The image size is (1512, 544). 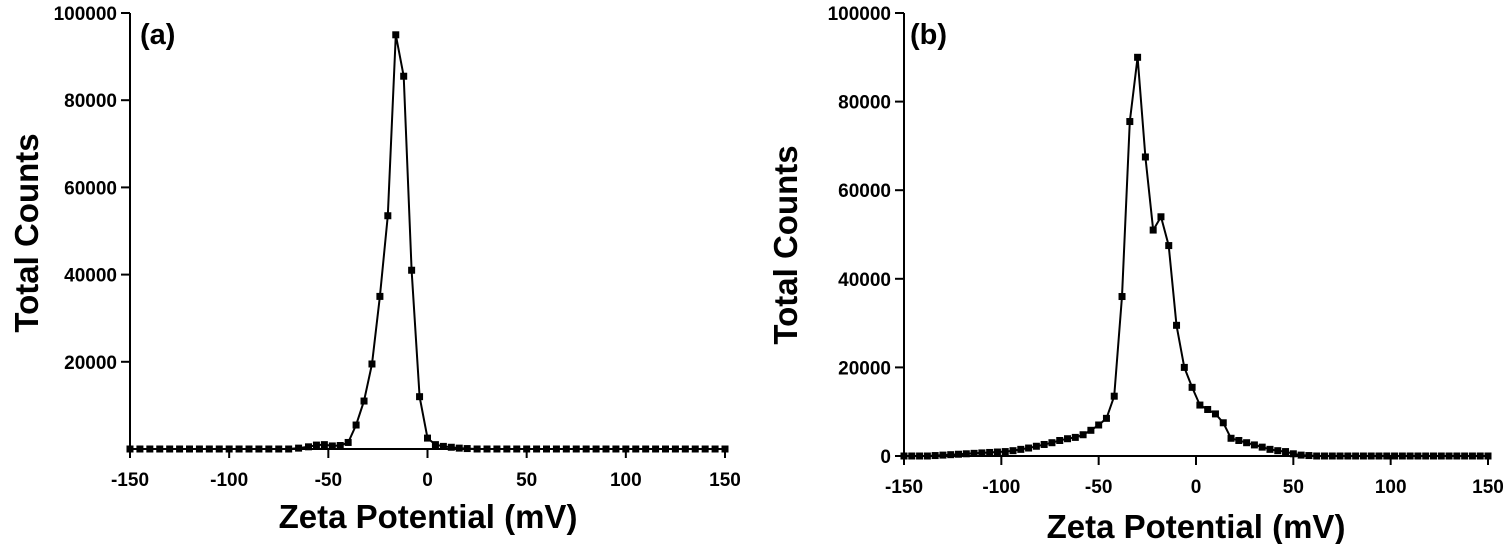 I want to click on panel-a-y-tick-label: 20000, so click(x=90, y=363).